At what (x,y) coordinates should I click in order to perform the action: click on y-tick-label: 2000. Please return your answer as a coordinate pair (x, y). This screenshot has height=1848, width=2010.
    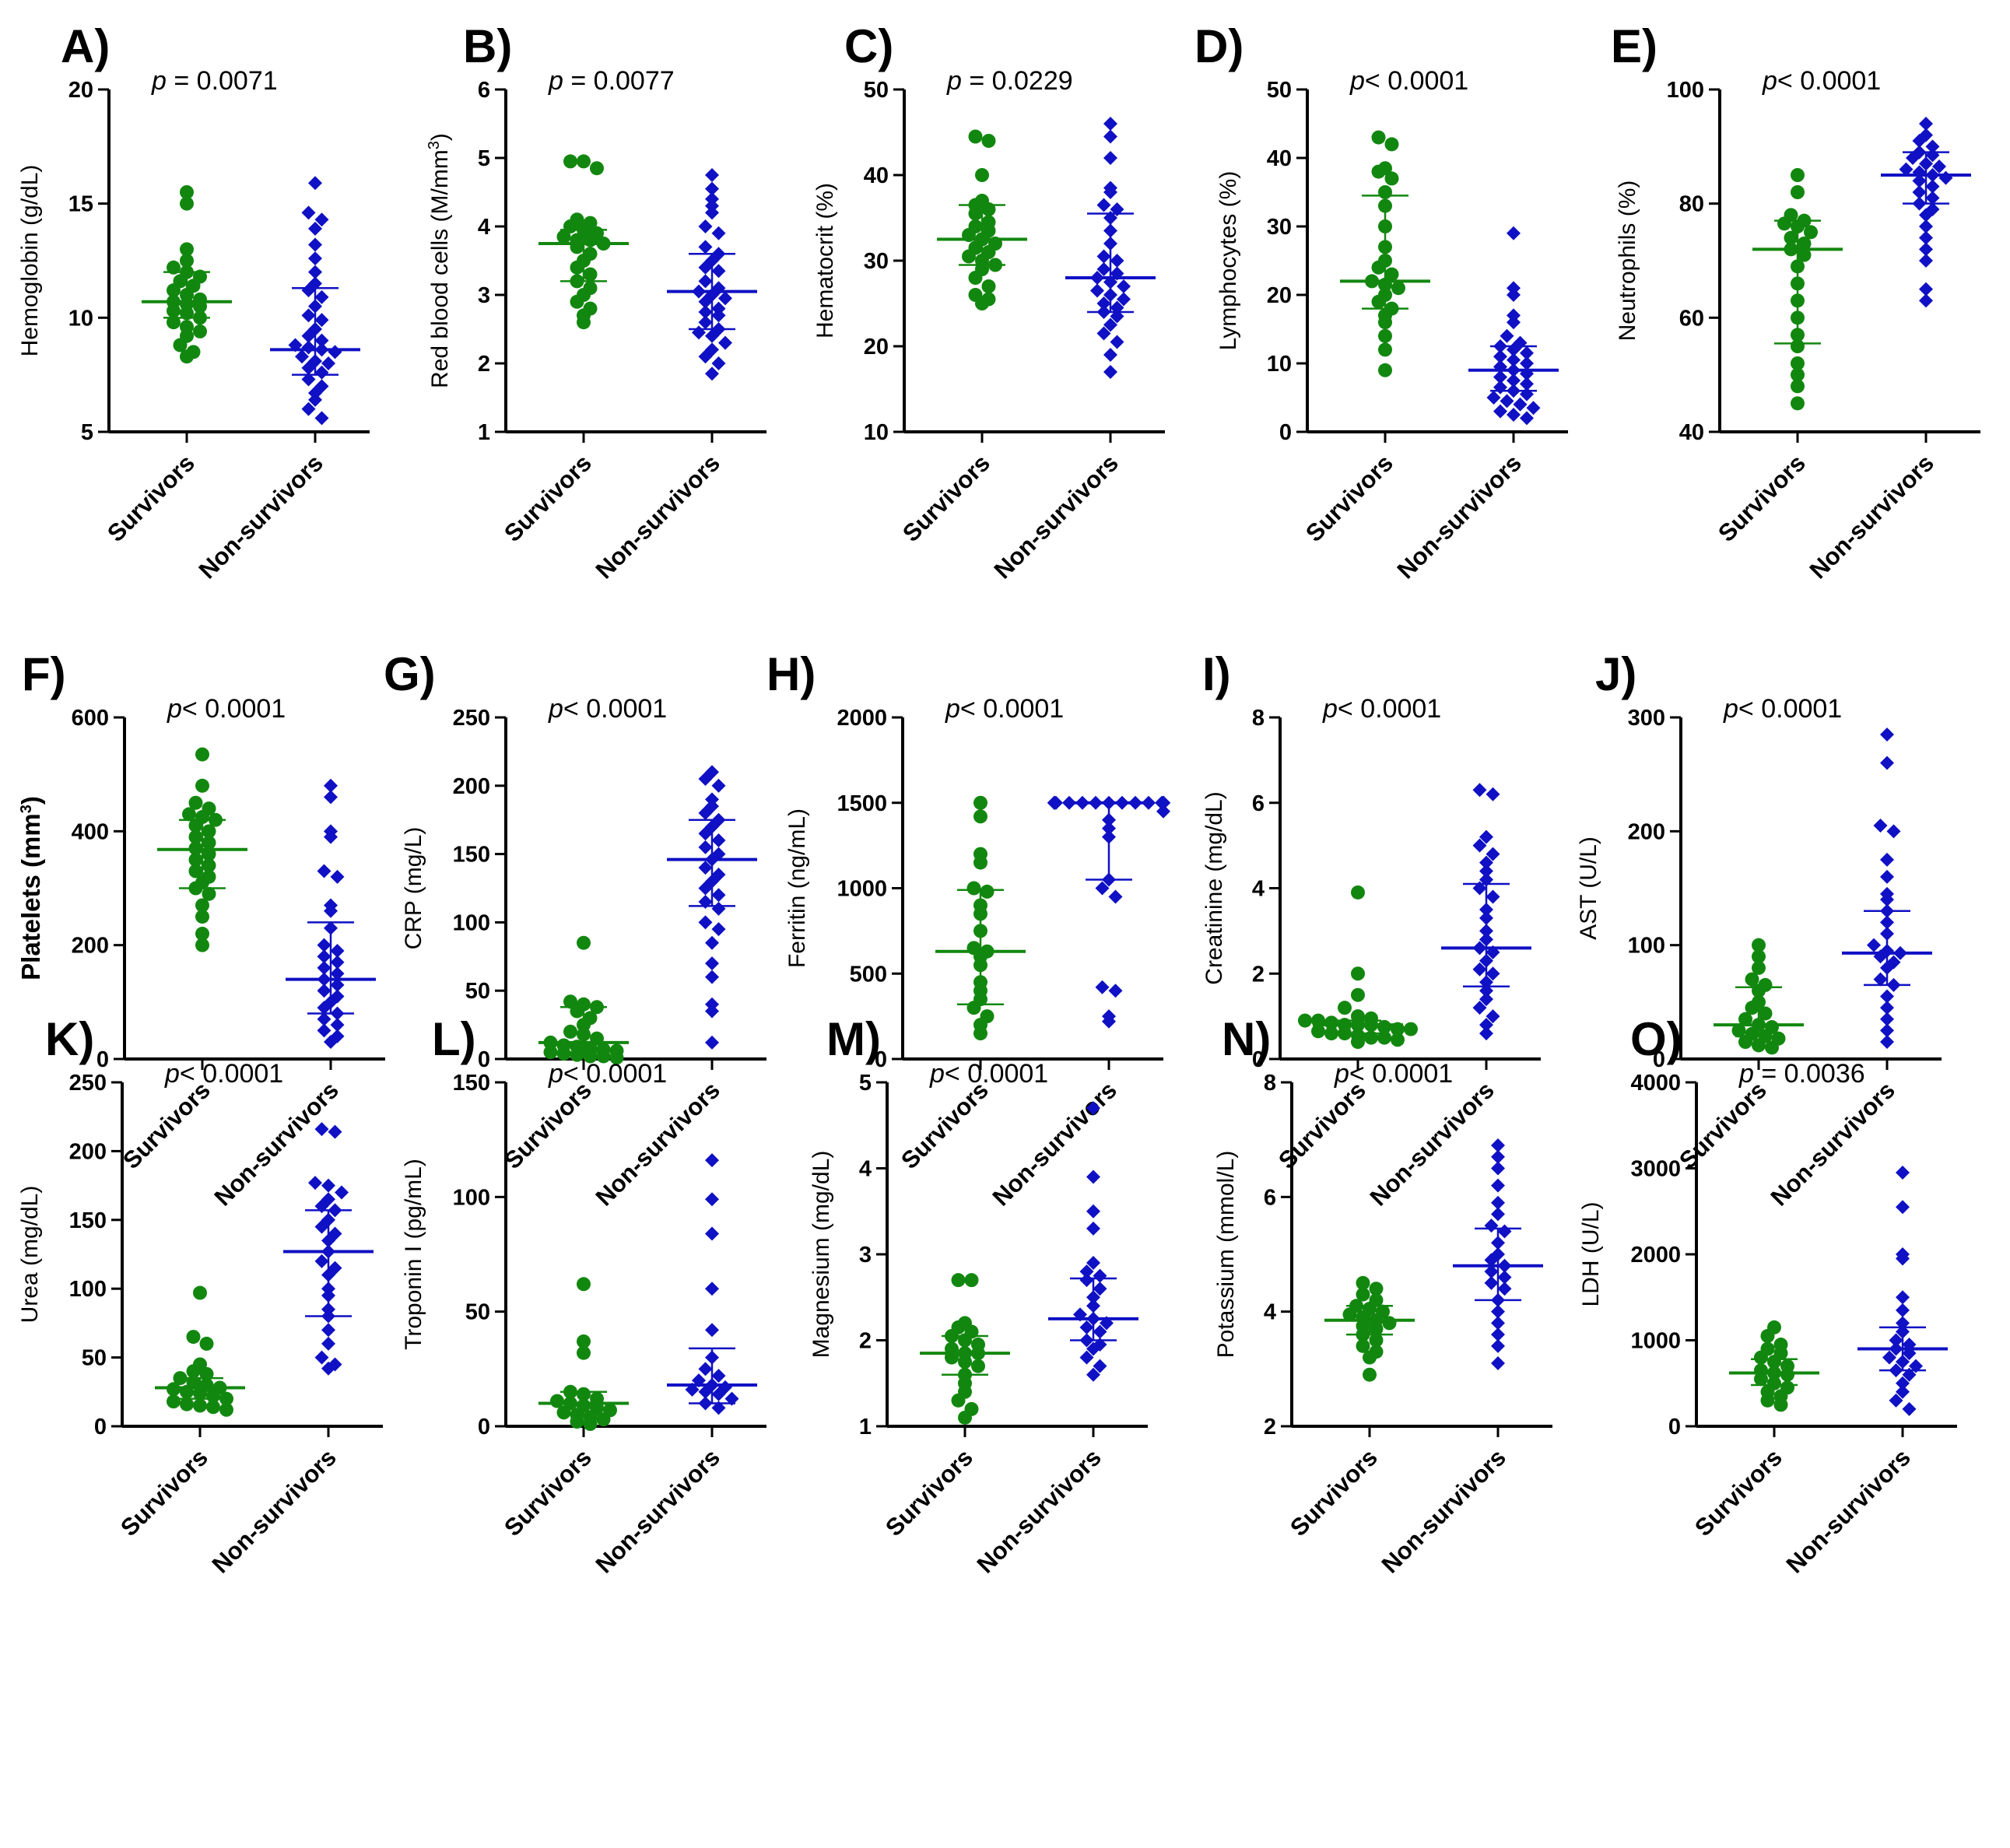
    Looking at the image, I should click on (1655, 1255).